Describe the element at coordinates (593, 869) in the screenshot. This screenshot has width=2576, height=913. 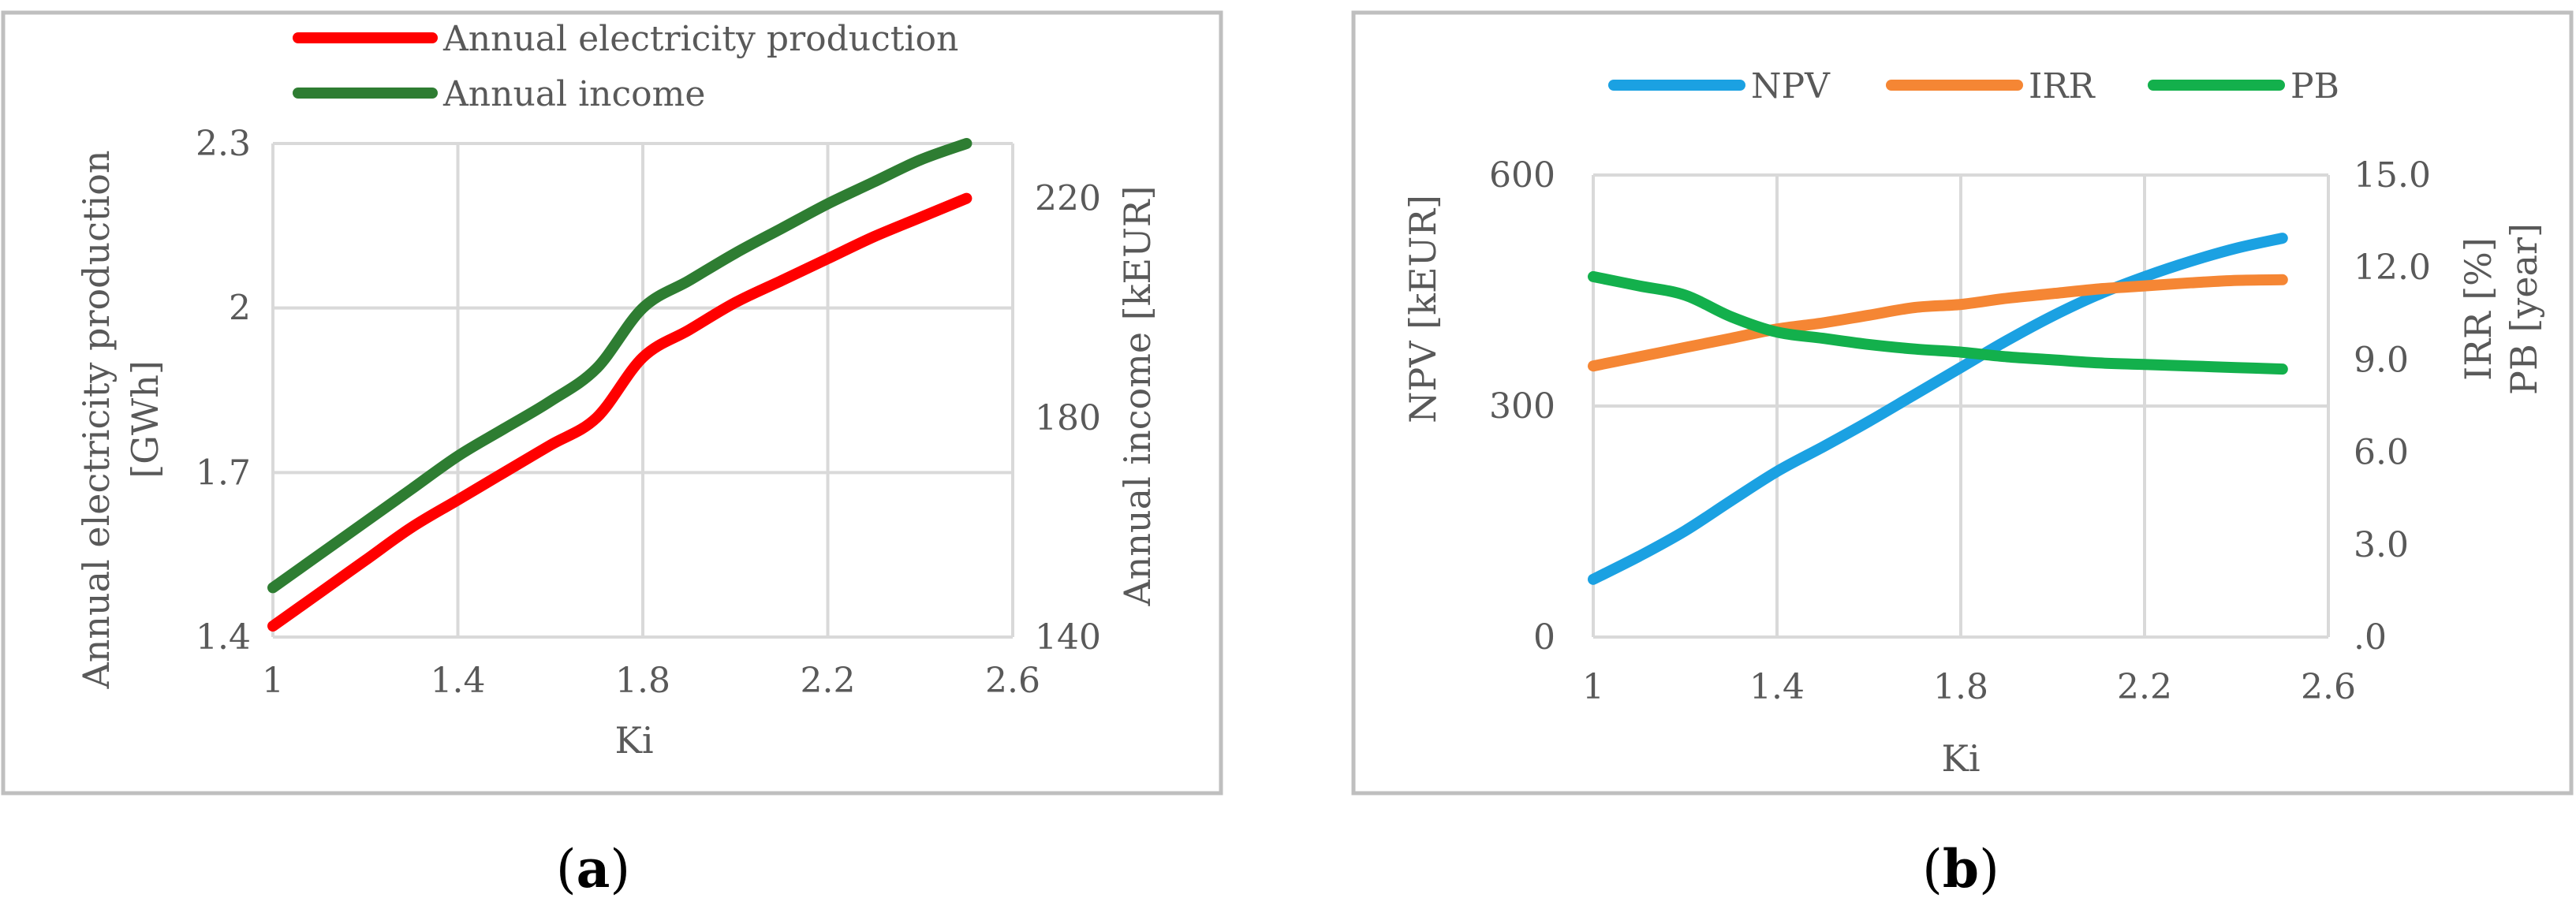
I see `panel-a-caption: (a)` at that location.